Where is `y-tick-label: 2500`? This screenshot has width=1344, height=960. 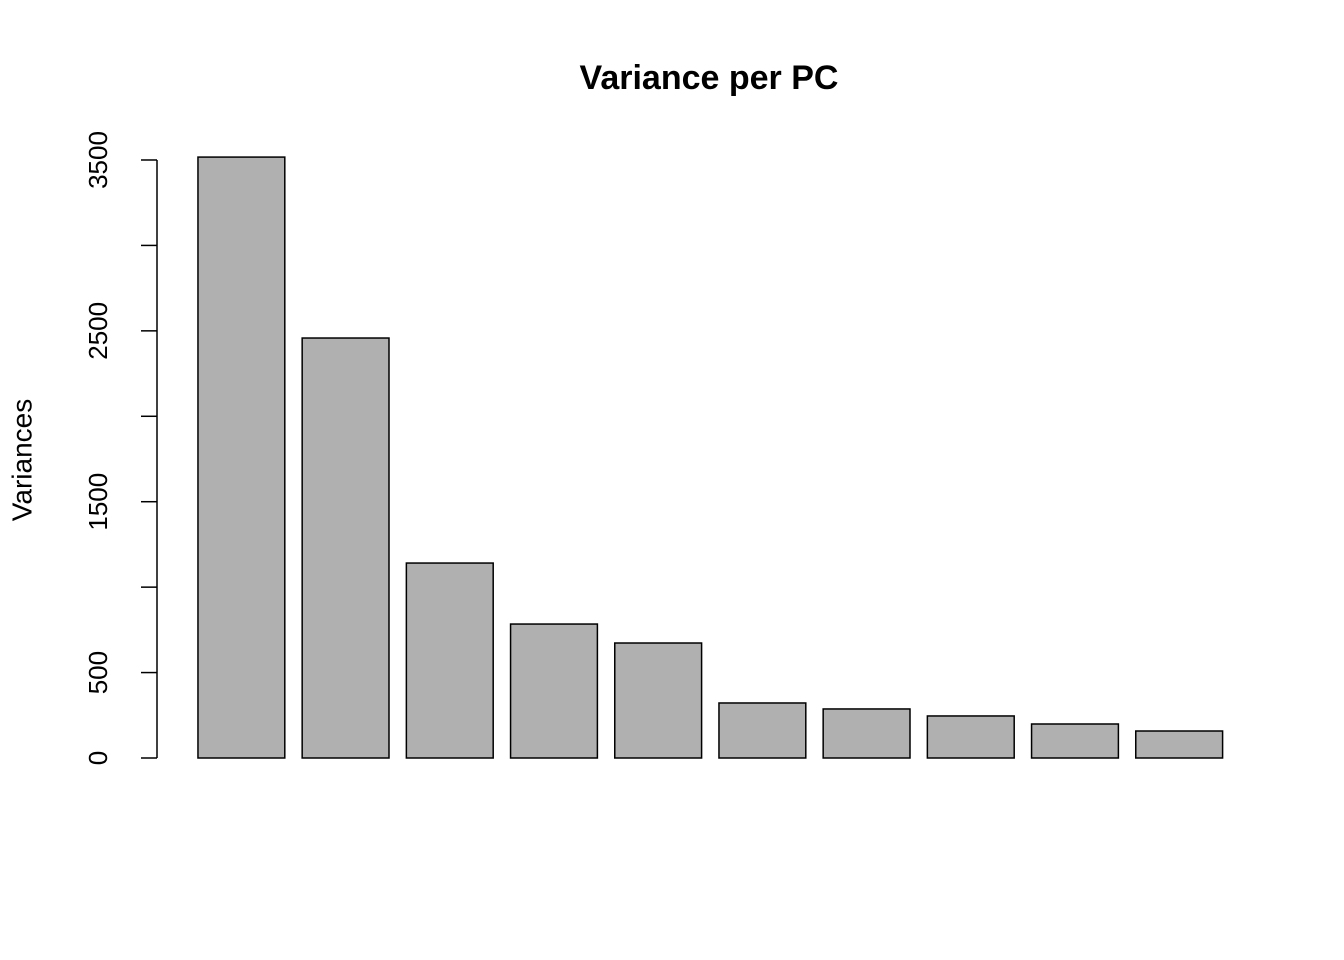 y-tick-label: 2500 is located at coordinates (98, 331).